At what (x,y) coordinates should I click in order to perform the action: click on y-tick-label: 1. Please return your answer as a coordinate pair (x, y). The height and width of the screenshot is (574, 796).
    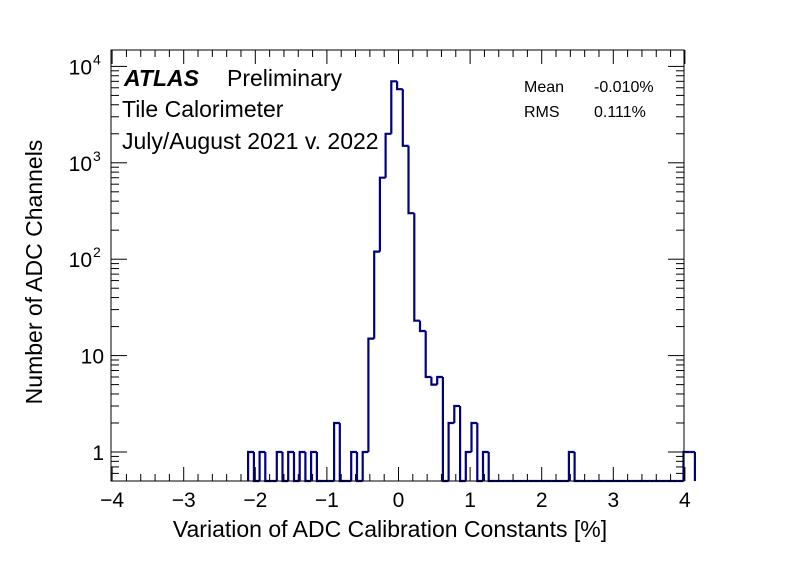
    Looking at the image, I should click on (98, 453).